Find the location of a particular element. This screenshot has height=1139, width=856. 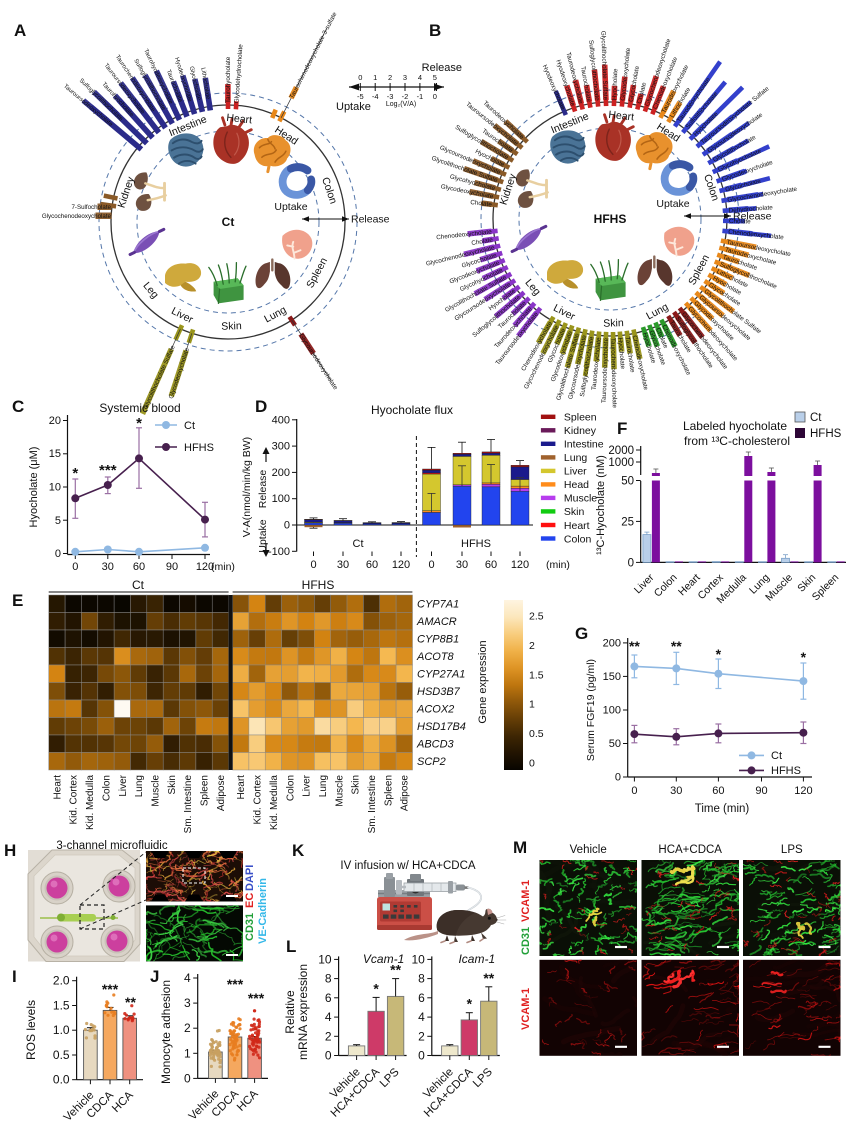

svg-text: -3 is located at coordinates (390, 96).